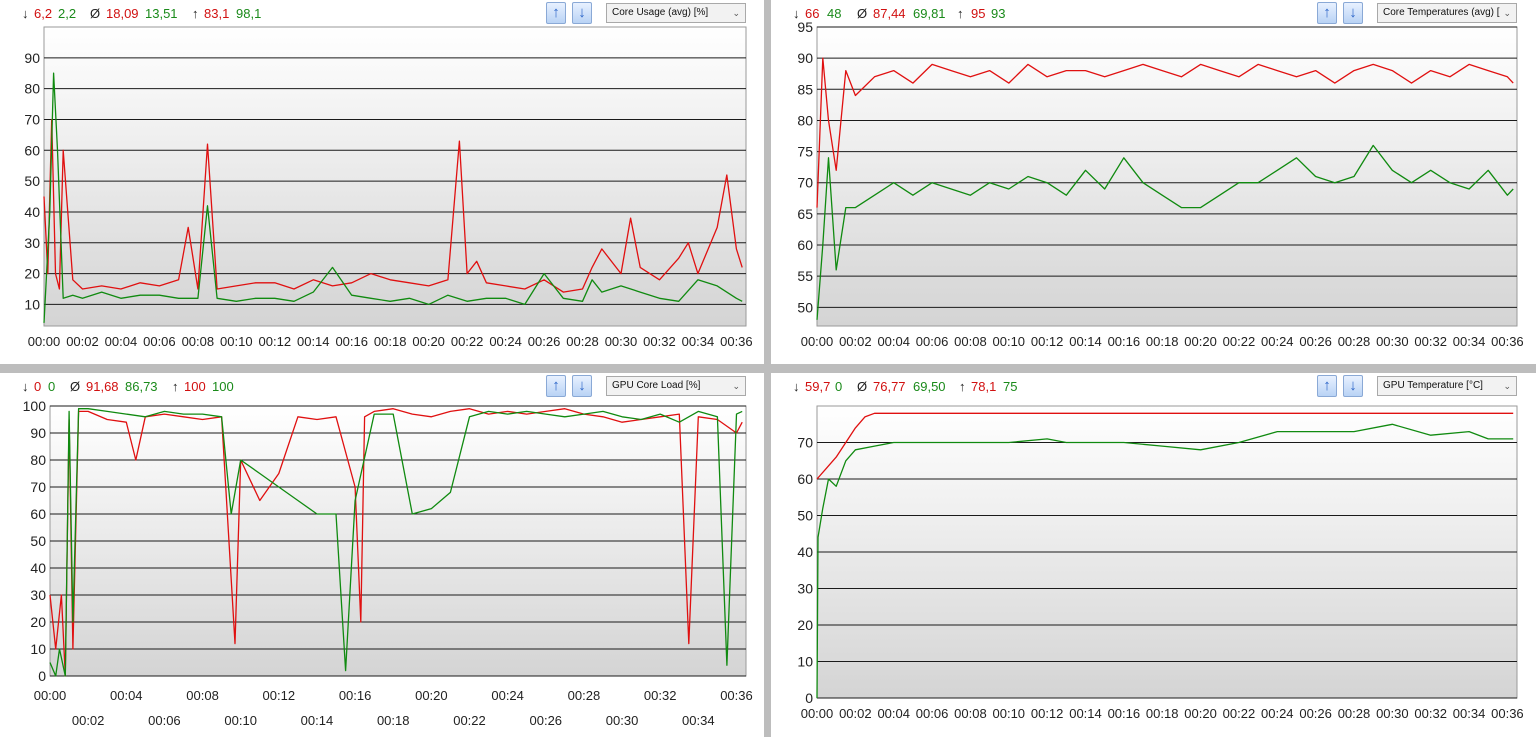 The image size is (1536, 737). I want to click on max-value-red: 83,1, so click(217, 13).